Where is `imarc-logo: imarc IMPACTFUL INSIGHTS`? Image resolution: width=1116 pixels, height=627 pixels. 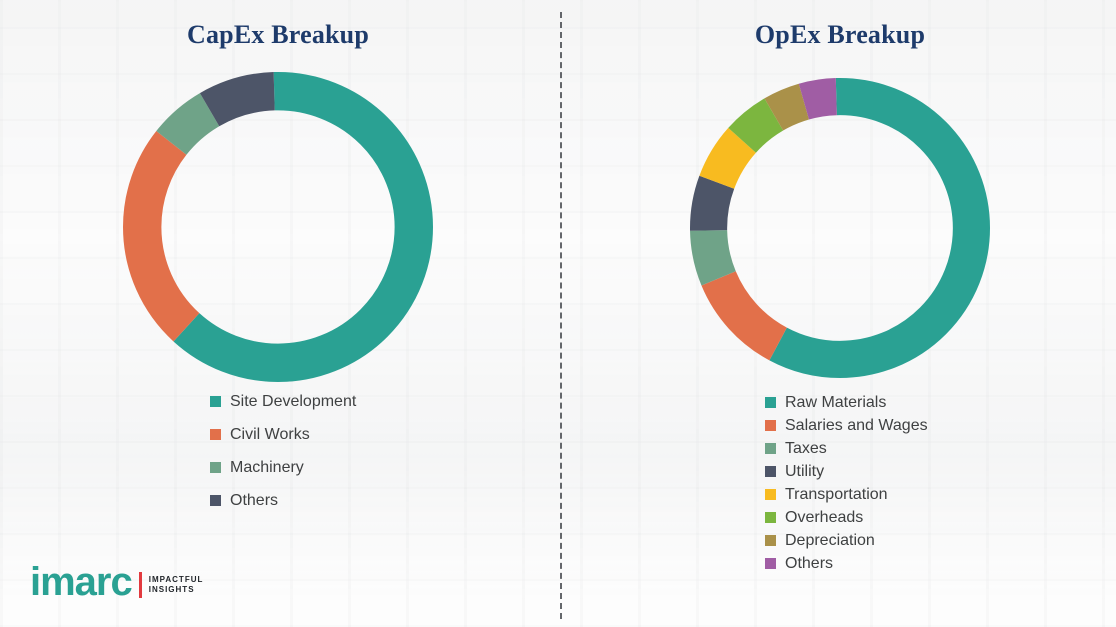
imarc-logo: imarc IMPACTFUL INSIGHTS is located at coordinates (116, 582).